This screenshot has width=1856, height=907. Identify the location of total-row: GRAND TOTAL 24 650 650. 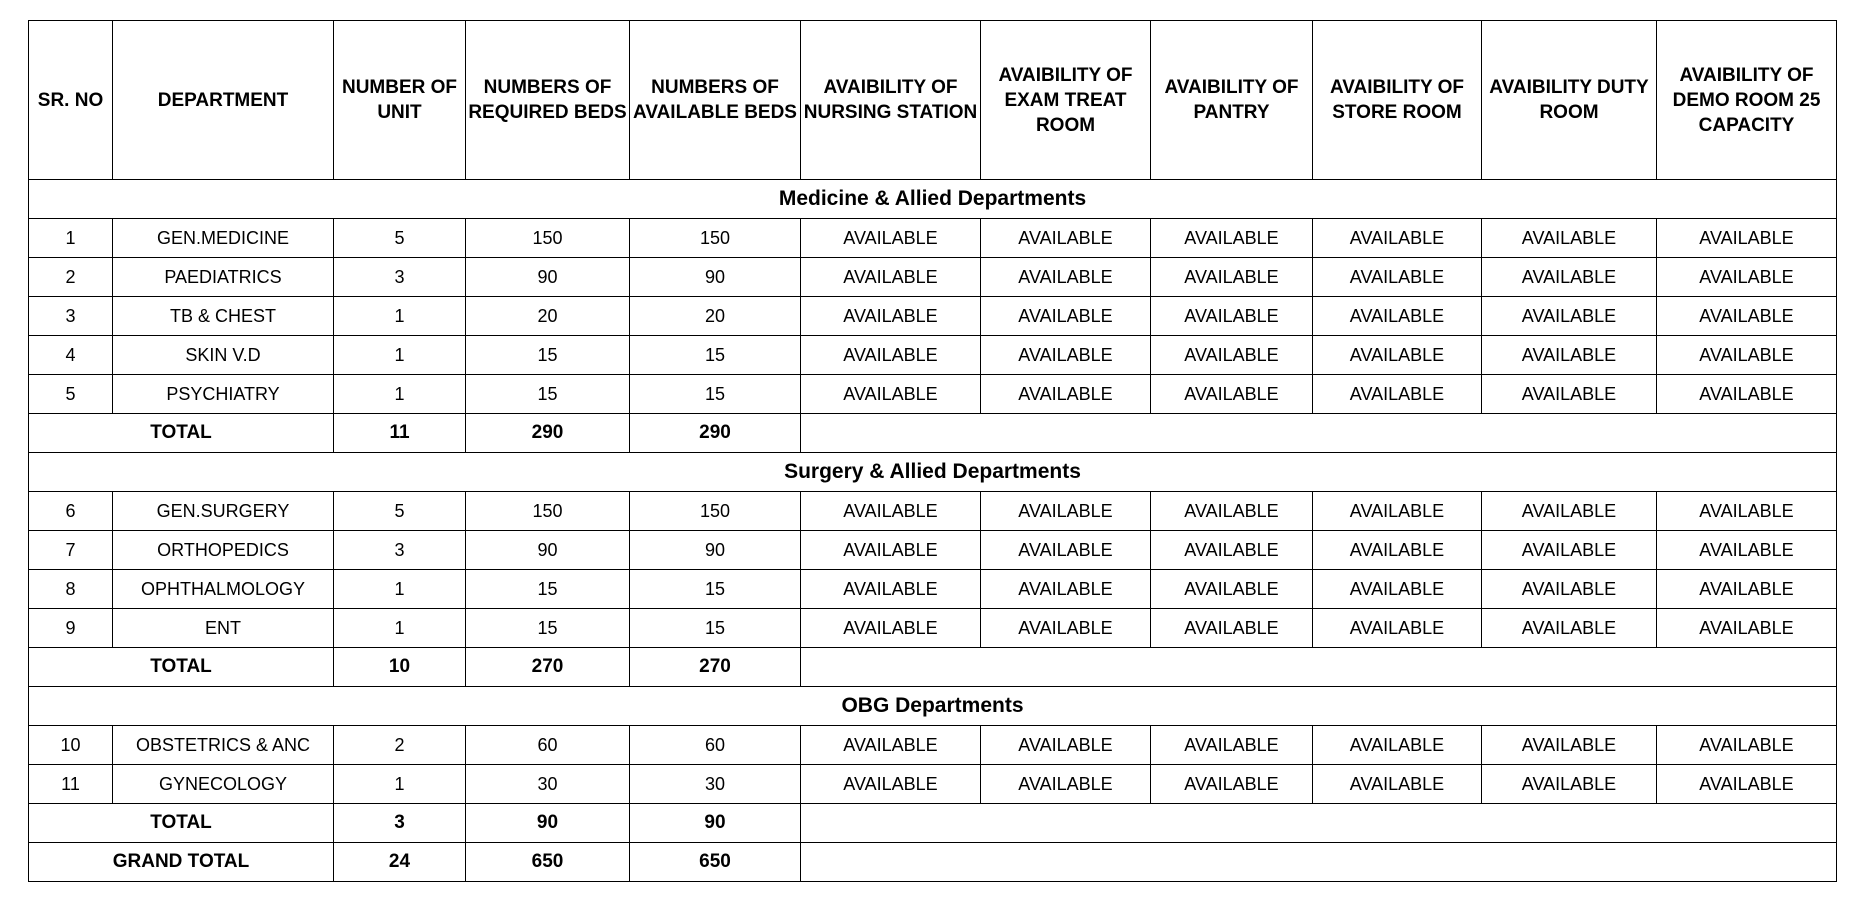
(932, 862).